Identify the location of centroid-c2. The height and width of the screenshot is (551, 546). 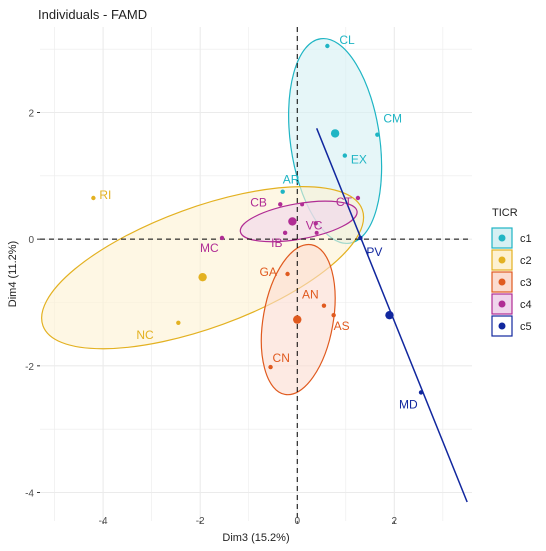
(202, 277).